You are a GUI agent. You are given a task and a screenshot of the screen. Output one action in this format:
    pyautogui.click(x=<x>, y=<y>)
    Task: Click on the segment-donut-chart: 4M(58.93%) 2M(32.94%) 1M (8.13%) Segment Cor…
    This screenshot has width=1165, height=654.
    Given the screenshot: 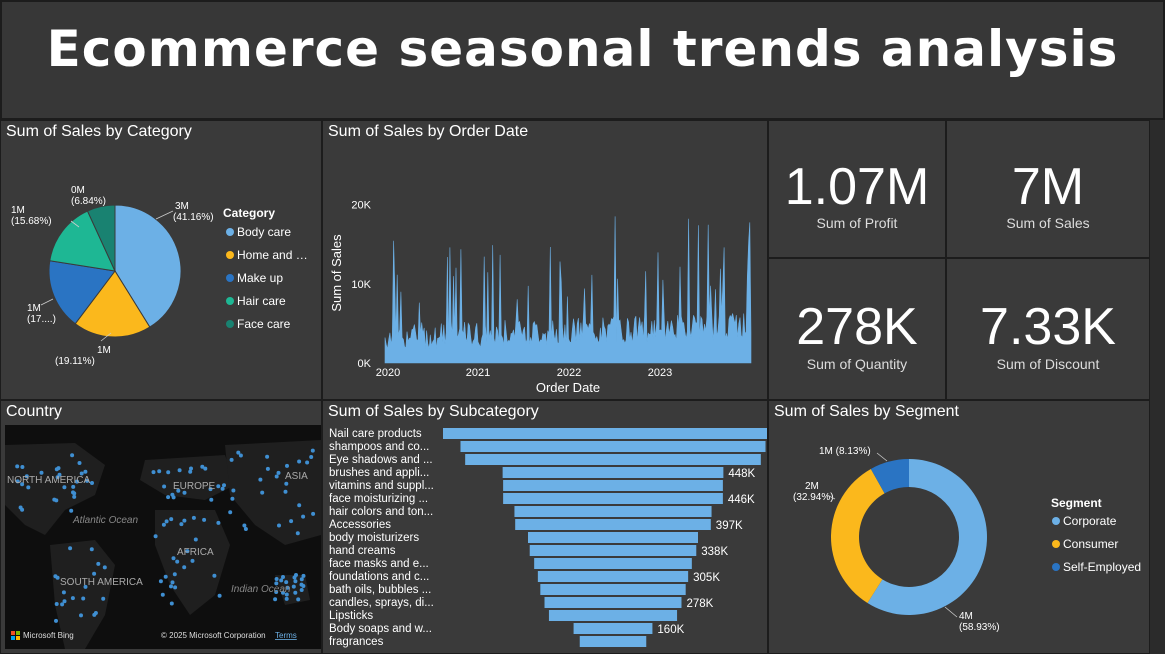 What is the action you would take?
    pyautogui.click(x=959, y=538)
    